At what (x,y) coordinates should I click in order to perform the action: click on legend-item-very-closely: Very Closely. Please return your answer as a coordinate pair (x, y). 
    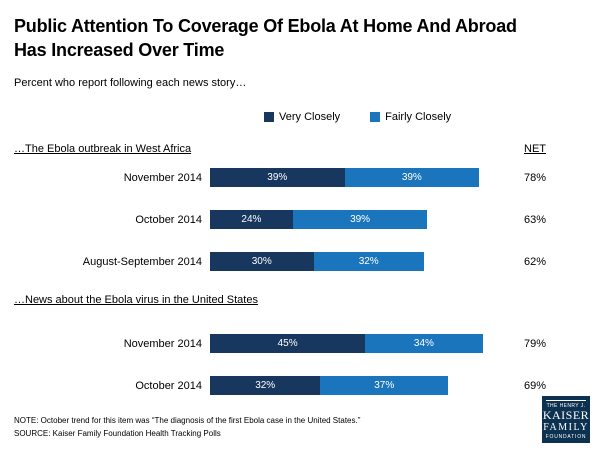
    Looking at the image, I should click on (302, 117).